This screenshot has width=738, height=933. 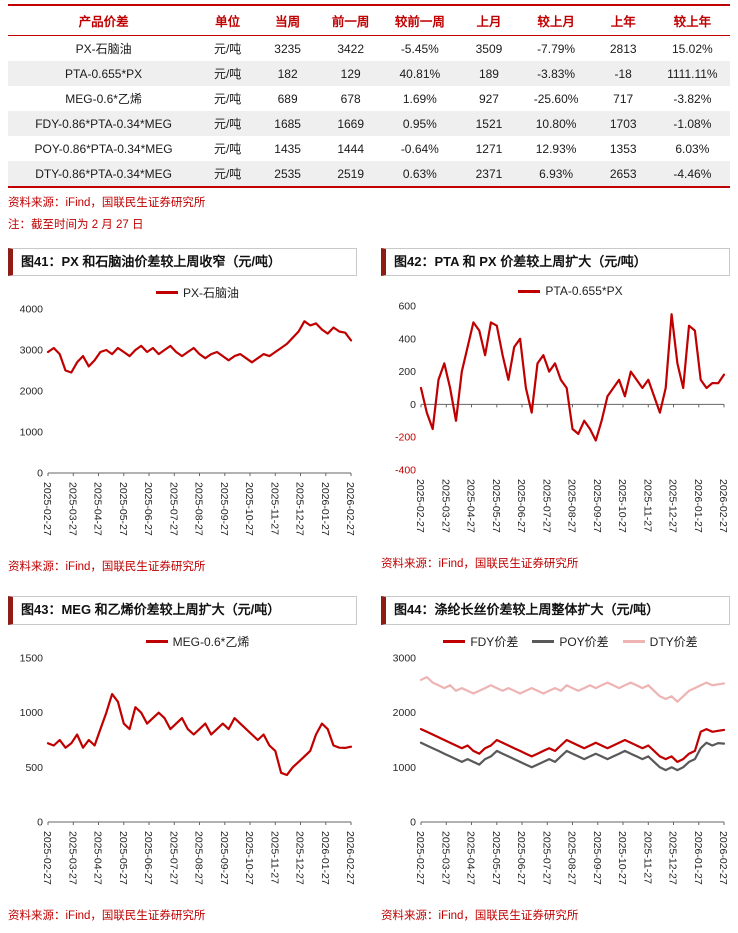 What do you see at coordinates (351, 48) in the screenshot?
I see `value-cell: 3422` at bounding box center [351, 48].